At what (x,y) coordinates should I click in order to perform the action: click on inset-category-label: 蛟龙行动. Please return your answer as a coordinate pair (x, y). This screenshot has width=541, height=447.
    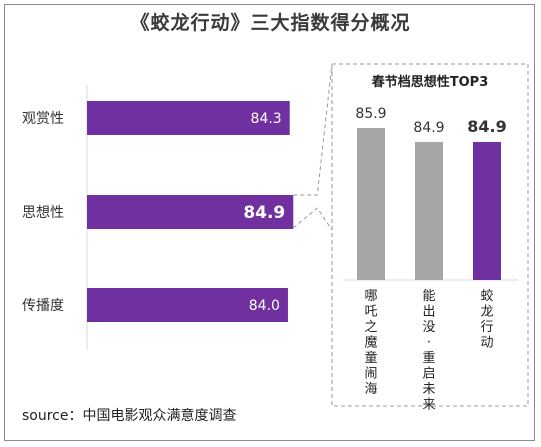
    Looking at the image, I should click on (486, 320).